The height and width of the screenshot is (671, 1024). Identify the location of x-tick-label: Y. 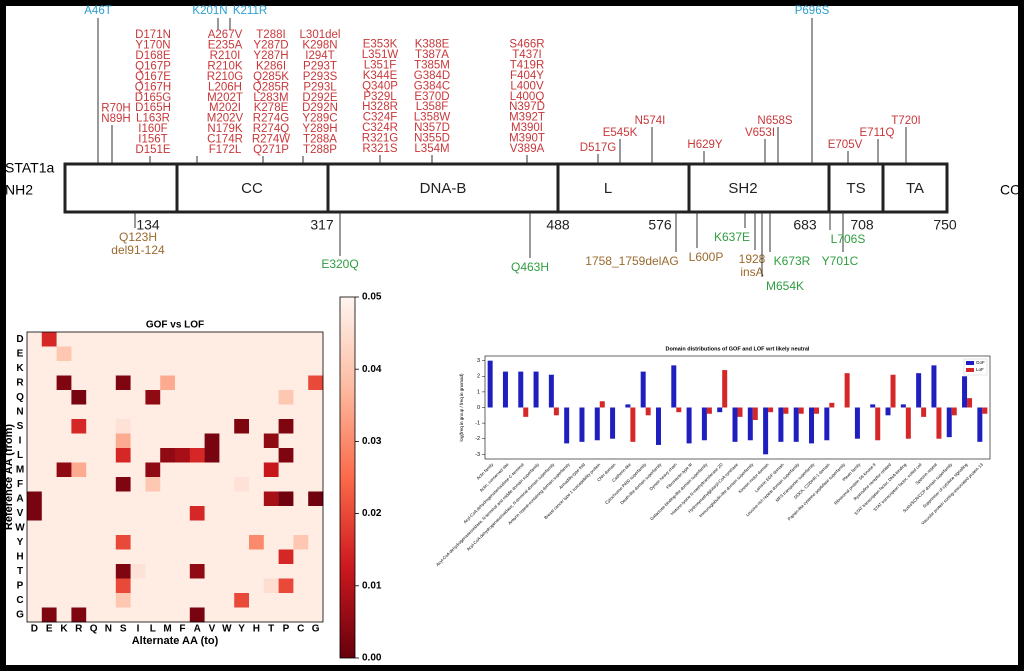
(241, 629).